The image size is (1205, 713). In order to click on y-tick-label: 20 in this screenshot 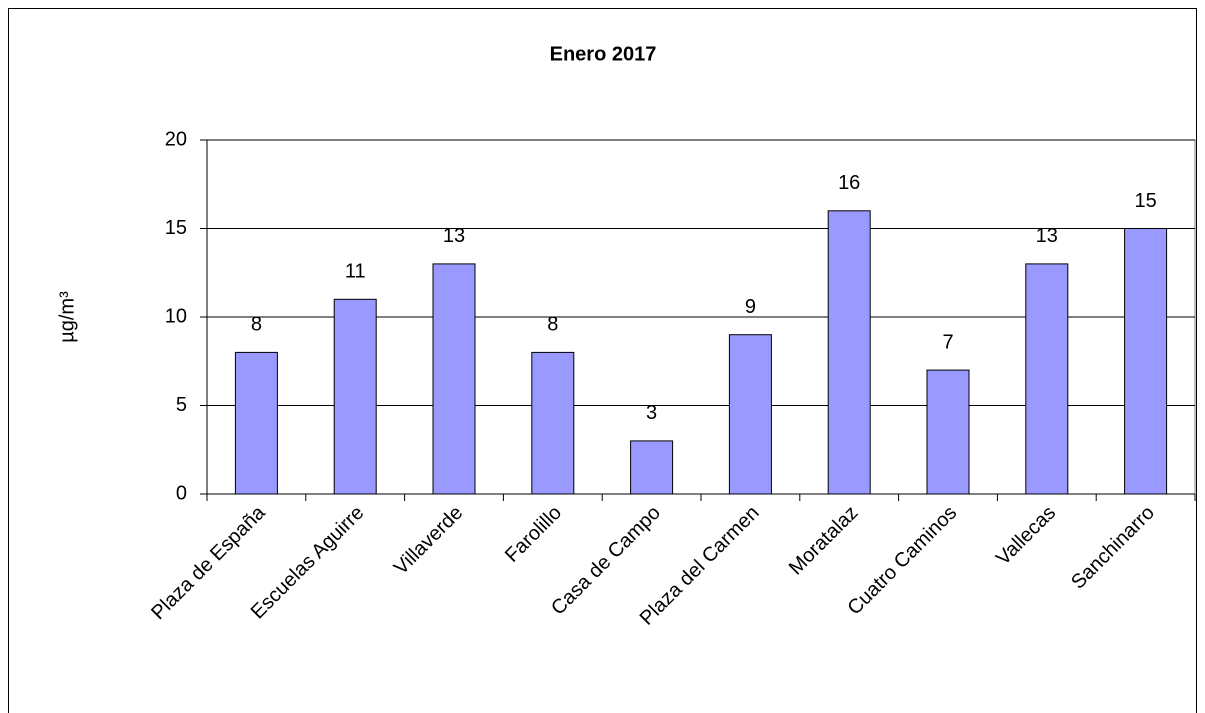, I will do `click(176, 139)`.